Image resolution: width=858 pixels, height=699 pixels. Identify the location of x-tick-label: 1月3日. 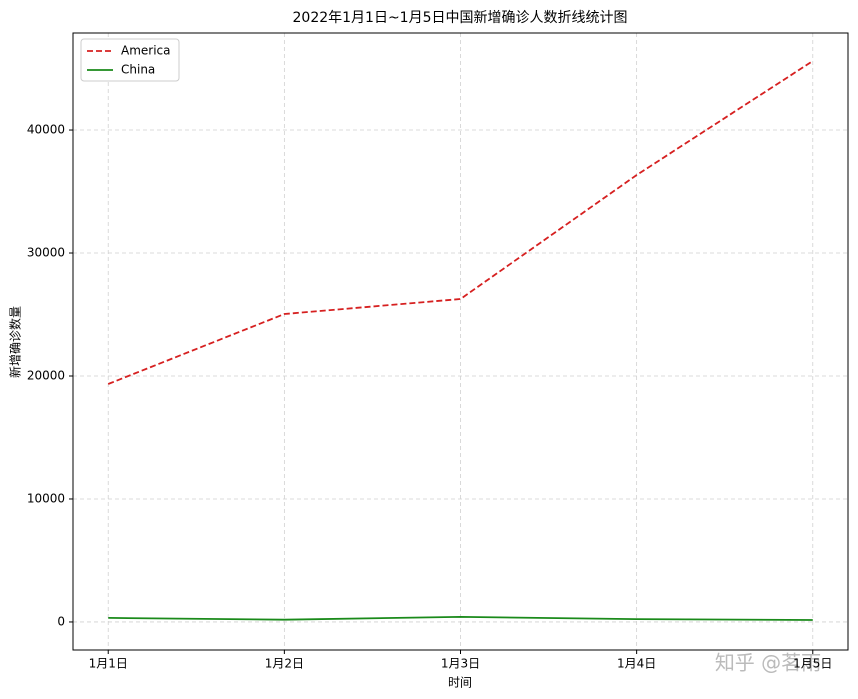
(460, 664).